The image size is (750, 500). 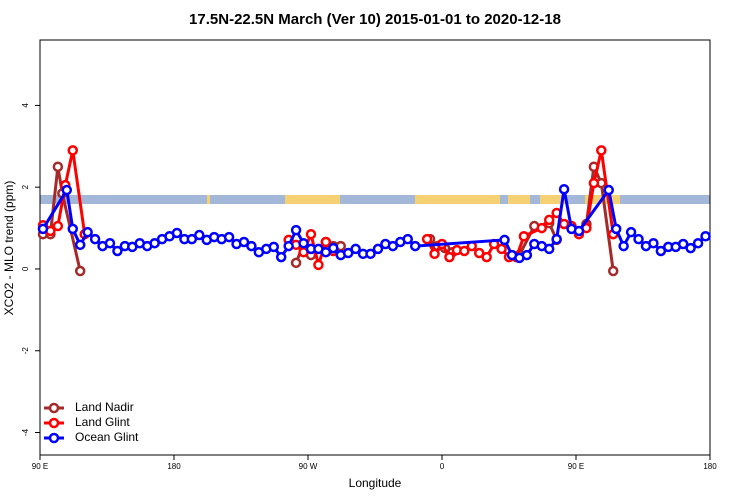 What do you see at coordinates (25, 186) in the screenshot?
I see `y-tick-label: 2` at bounding box center [25, 186].